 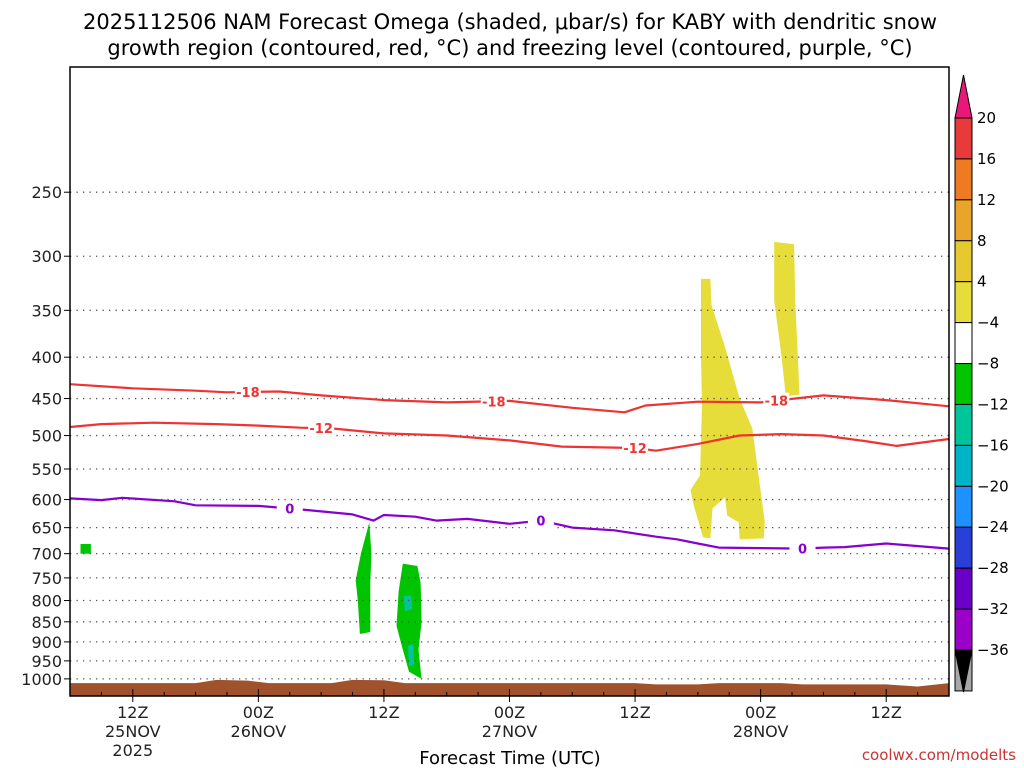 I want to click on colorbar-level-label: −12, so click(x=993, y=404).